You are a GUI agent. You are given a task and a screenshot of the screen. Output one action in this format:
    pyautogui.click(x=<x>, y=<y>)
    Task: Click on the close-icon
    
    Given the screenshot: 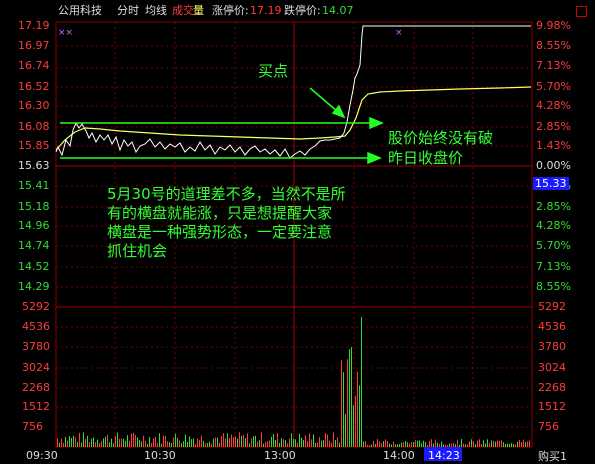 What is the action you would take?
    pyautogui.click(x=581, y=11)
    